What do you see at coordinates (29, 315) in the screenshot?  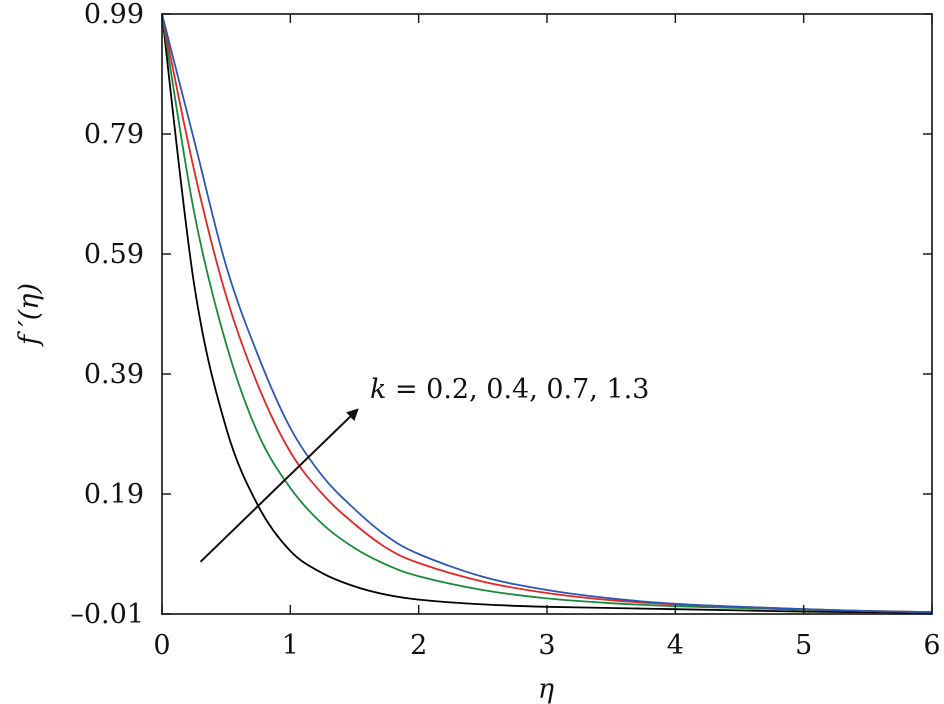 I see `y-axis-label: f ′(η)` at bounding box center [29, 315].